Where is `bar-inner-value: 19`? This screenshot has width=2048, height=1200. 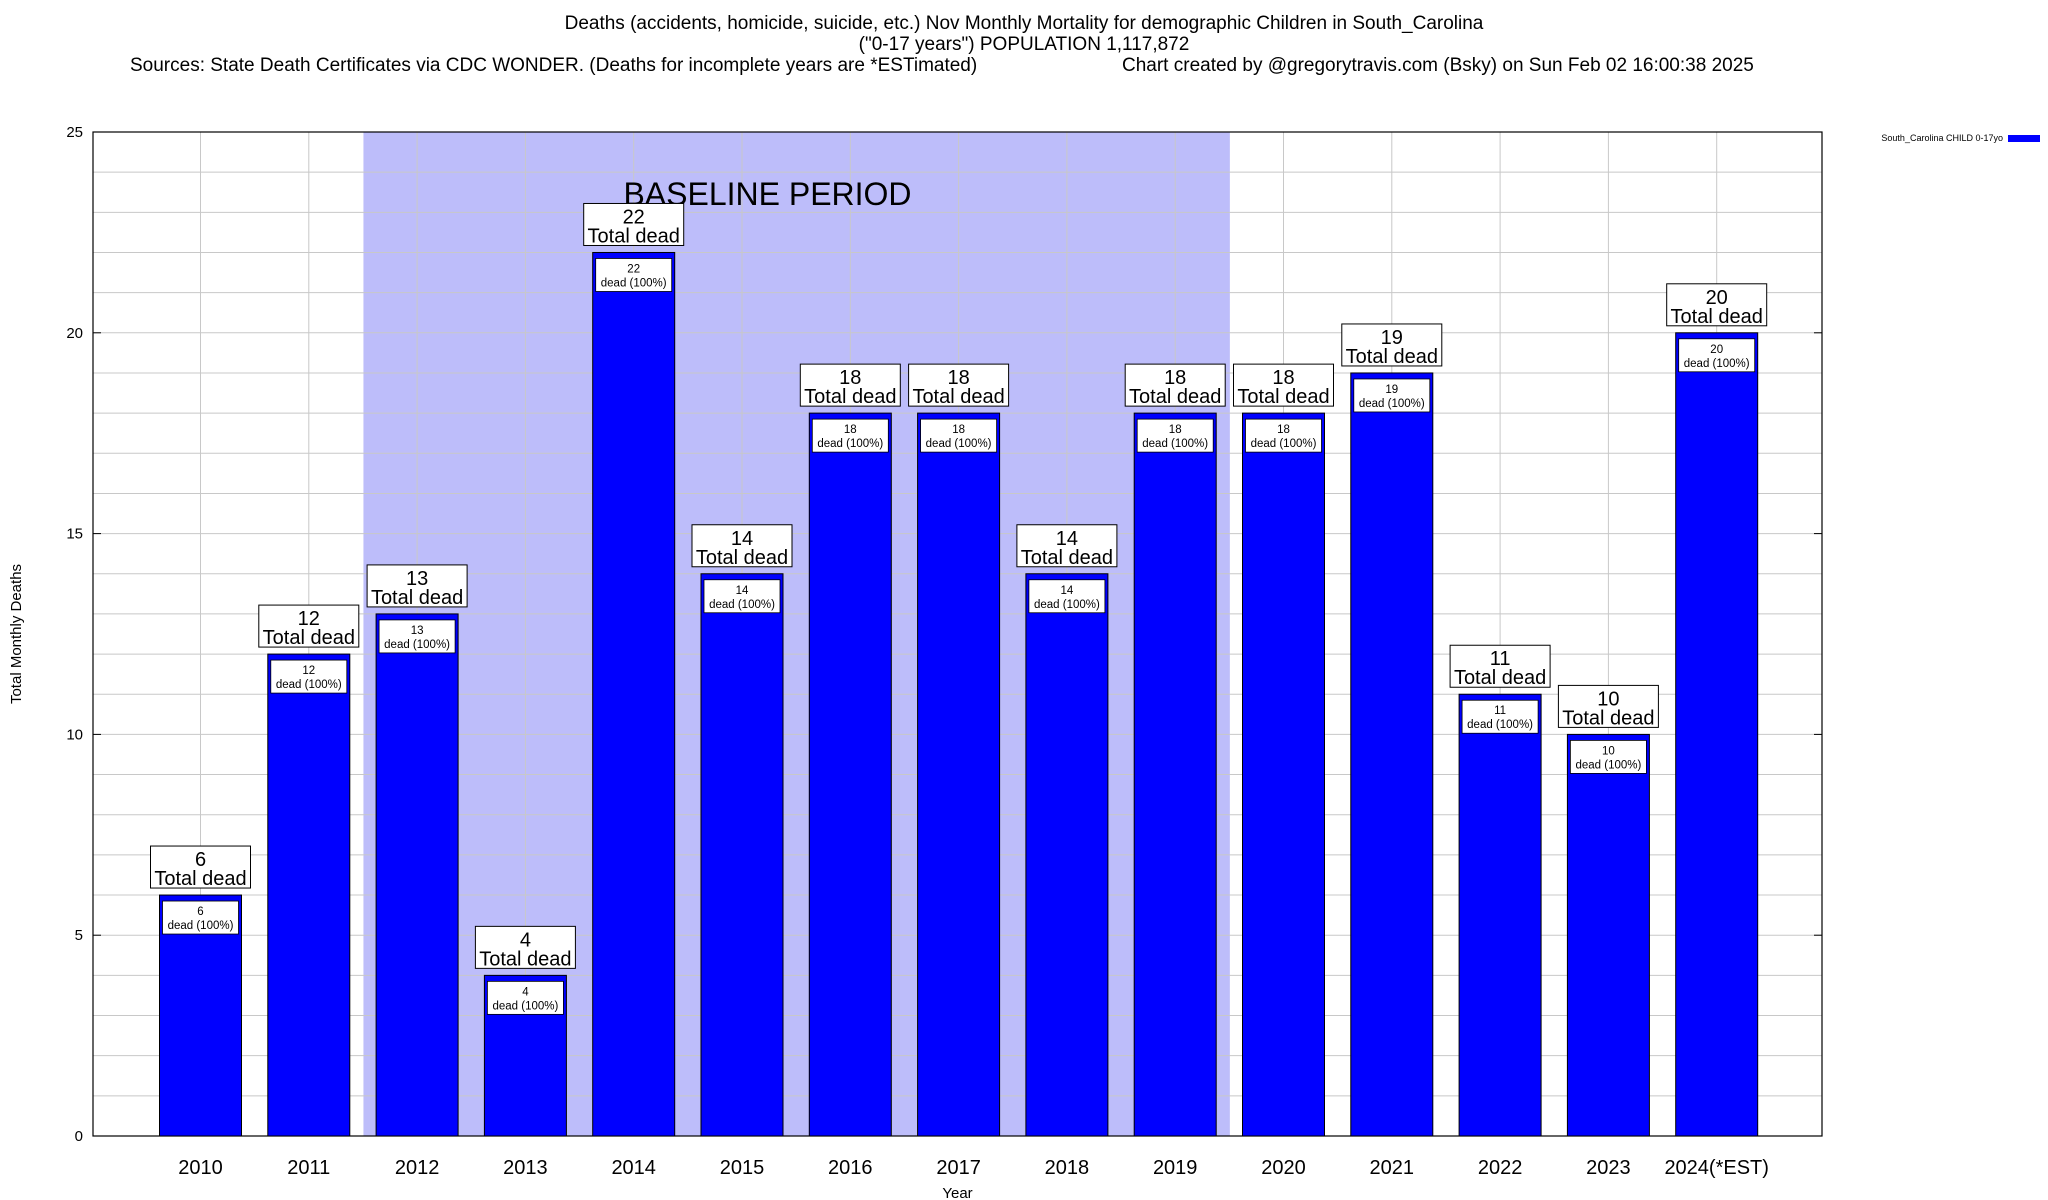 bar-inner-value: 19 is located at coordinates (1391, 390).